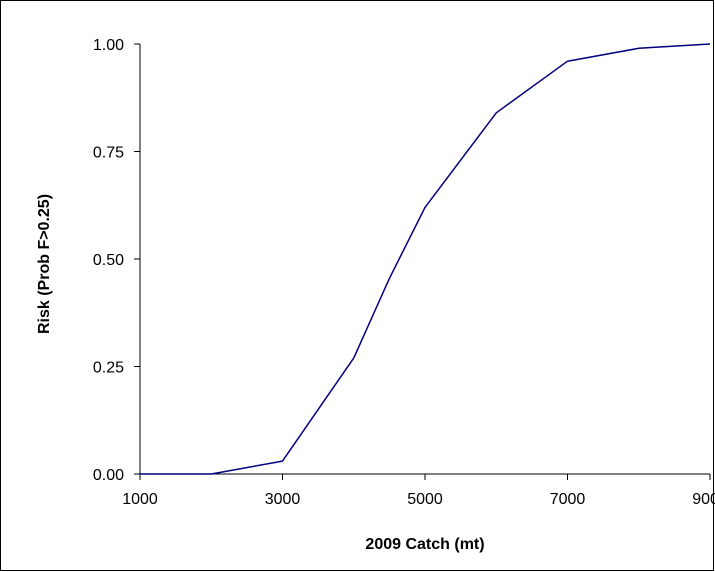 The height and width of the screenshot is (572, 715). I want to click on y-tick-label: 0.75, so click(108, 153).